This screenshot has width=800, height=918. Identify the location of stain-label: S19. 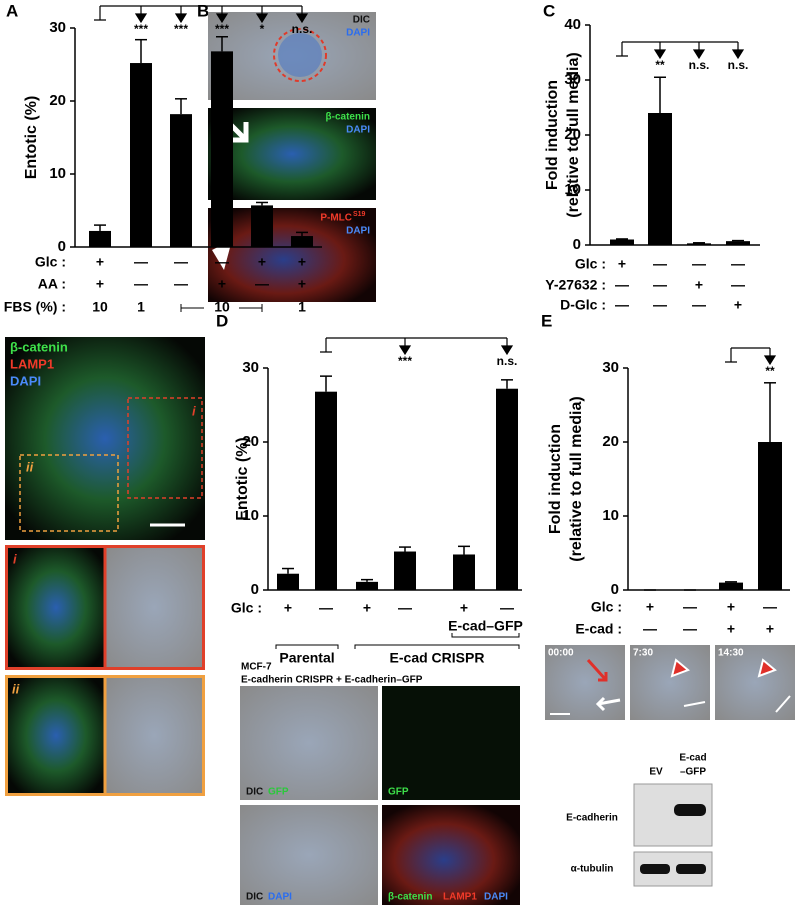
(359, 214).